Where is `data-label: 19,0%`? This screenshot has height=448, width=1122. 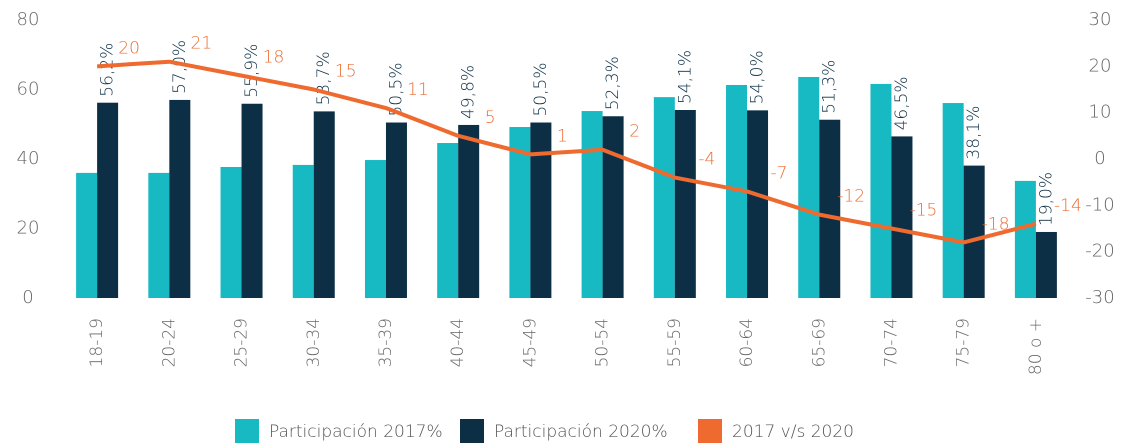 data-label: 19,0% is located at coordinates (1046, 199).